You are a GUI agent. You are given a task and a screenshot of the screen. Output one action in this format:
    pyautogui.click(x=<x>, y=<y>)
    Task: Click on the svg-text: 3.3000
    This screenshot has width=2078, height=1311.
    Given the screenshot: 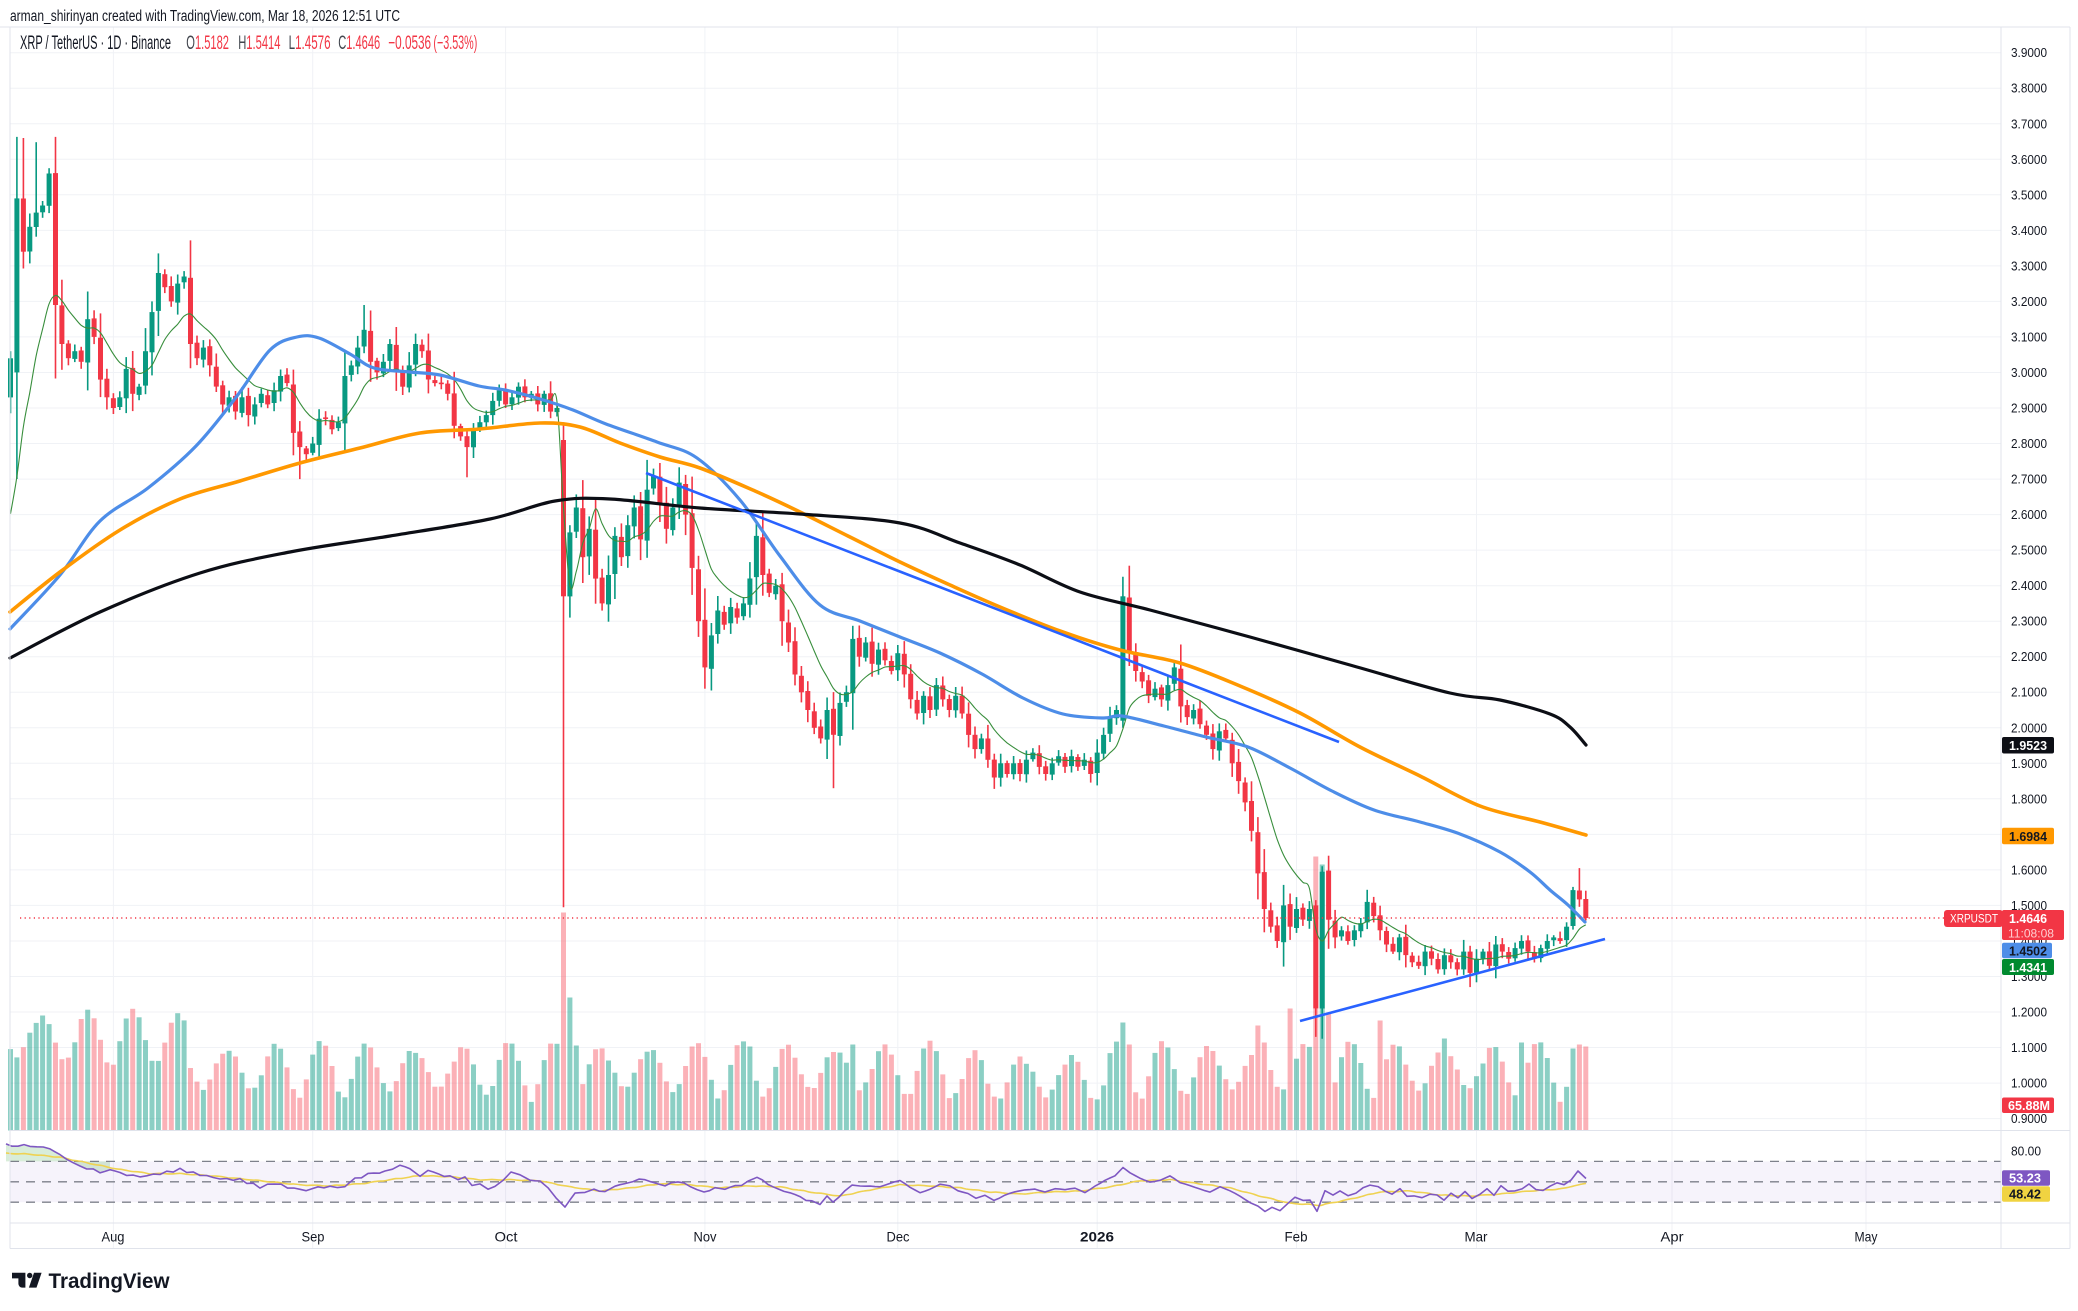 What is the action you would take?
    pyautogui.click(x=2029, y=266)
    